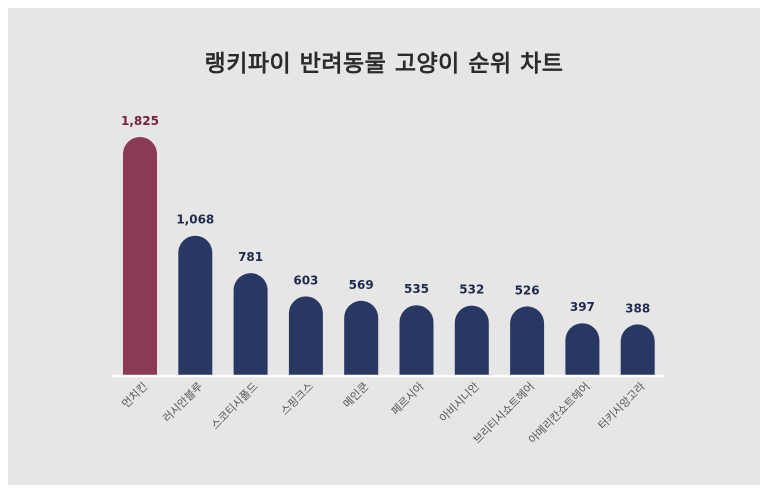 This screenshot has height=495, width=768. What do you see at coordinates (182, 402) in the screenshot?
I see `tick-label-2: 러시안블루` at bounding box center [182, 402].